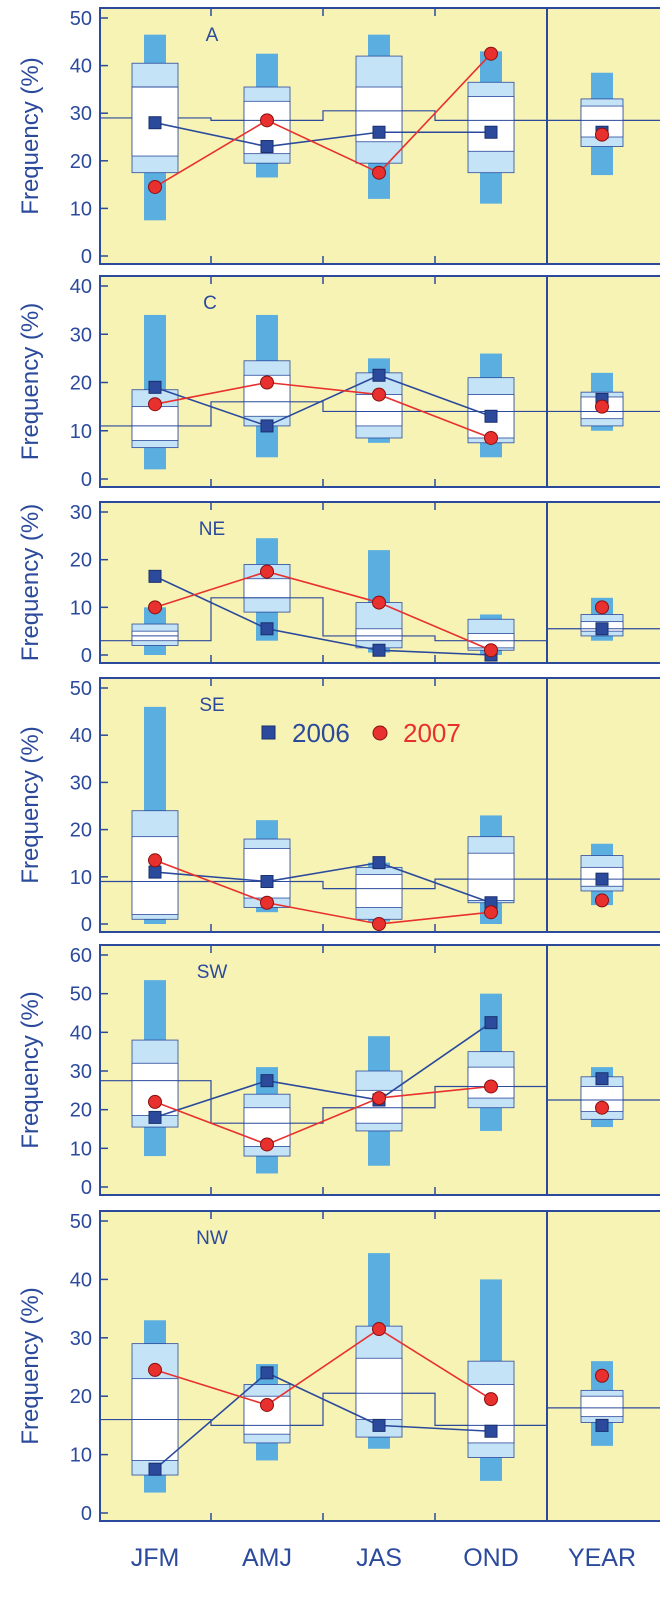  Describe the element at coordinates (380, 414) in the screenshot. I see `climatology-line` at that location.